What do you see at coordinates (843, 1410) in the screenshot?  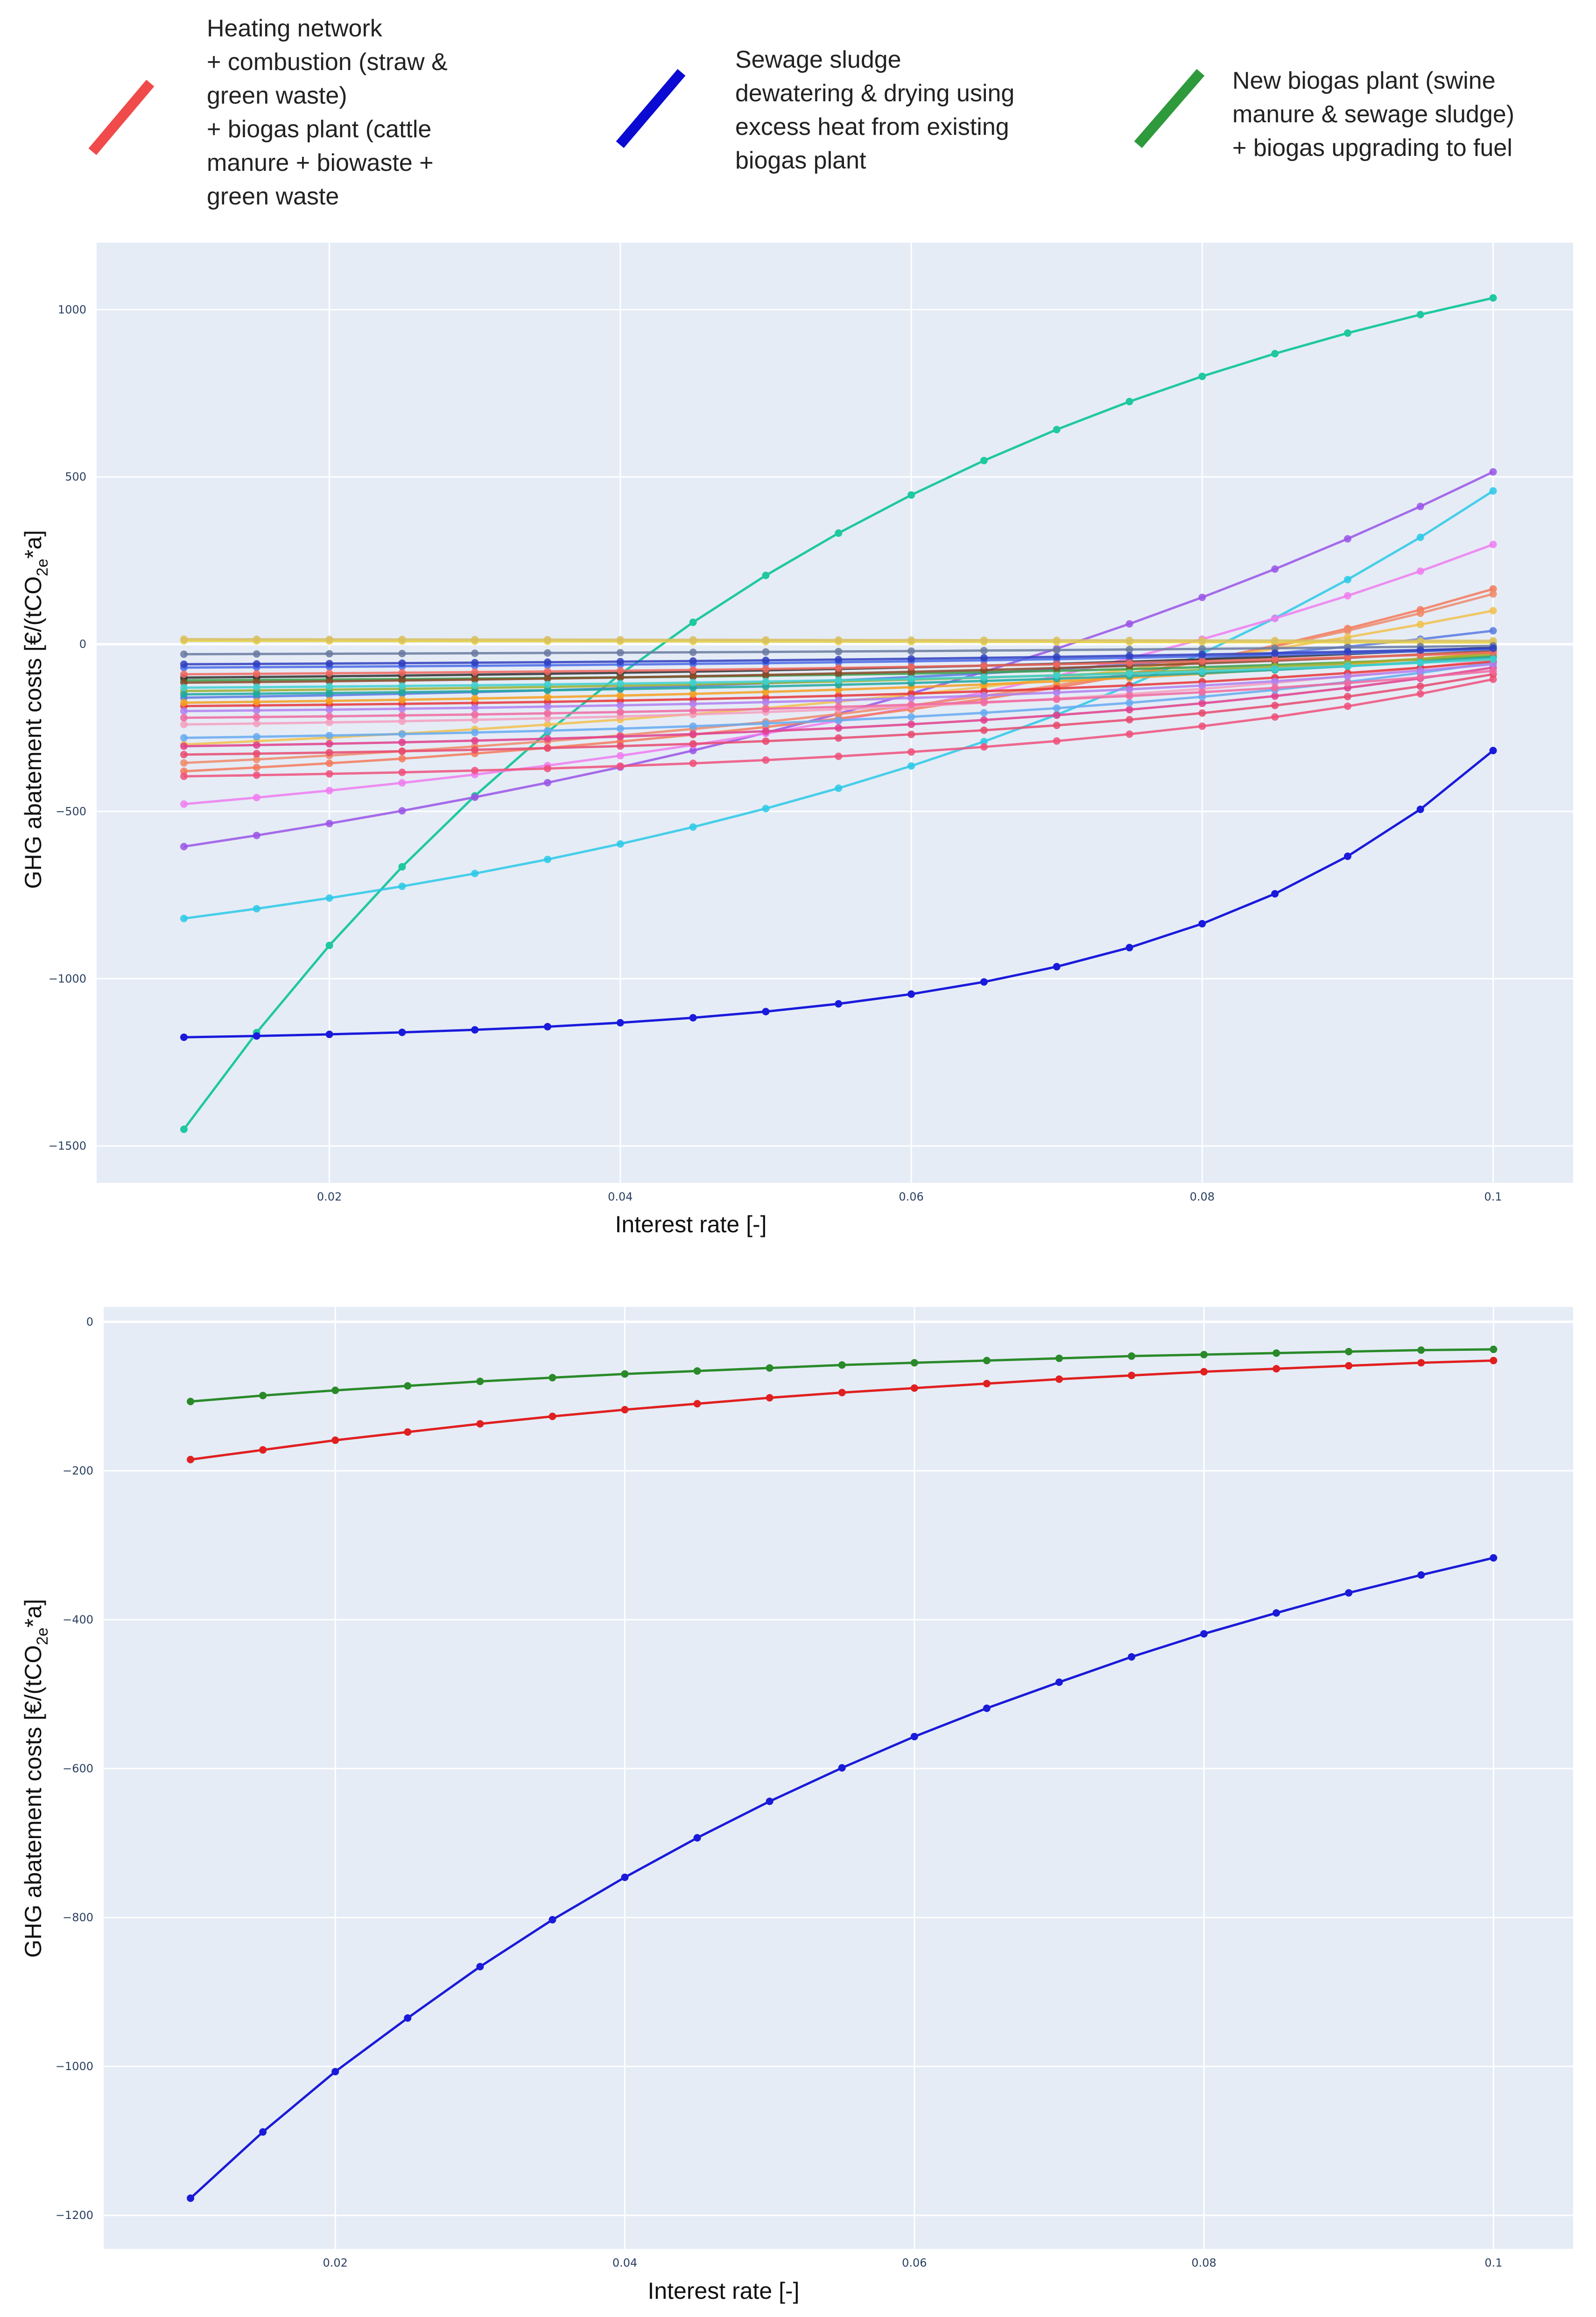 I see `bottom-chart-series-heating-network-combustion-biogas-plant` at bounding box center [843, 1410].